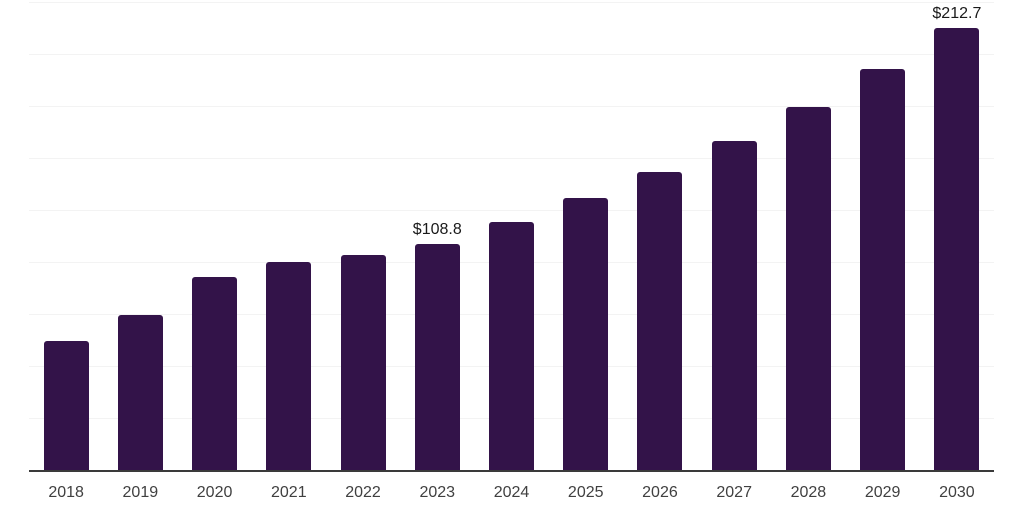 This screenshot has height=512, width=1024. Describe the element at coordinates (140, 392) in the screenshot. I see `bar-2019` at that location.